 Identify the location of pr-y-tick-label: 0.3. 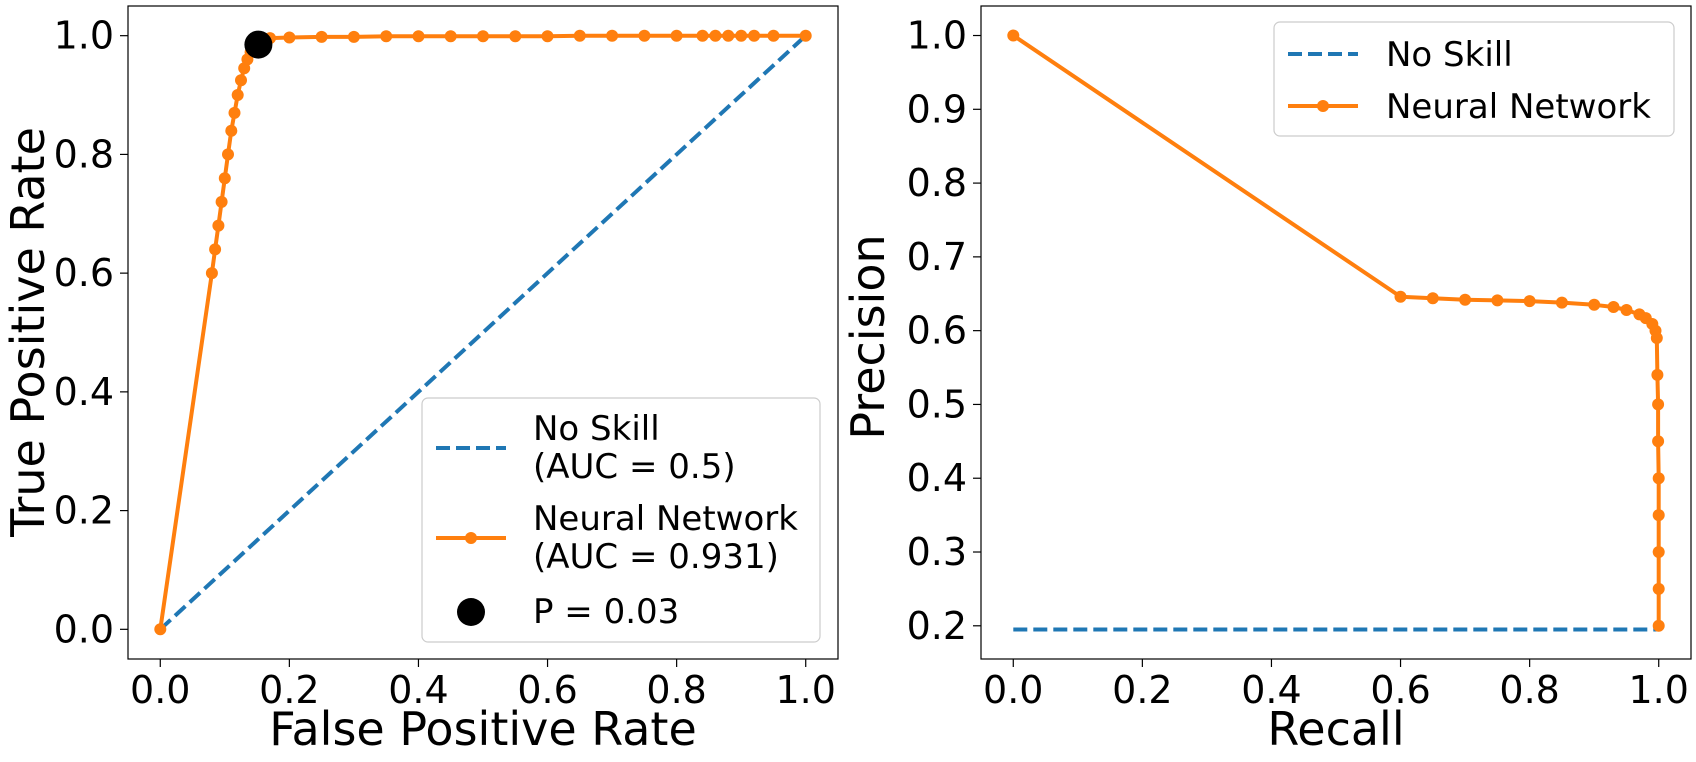
(937, 552).